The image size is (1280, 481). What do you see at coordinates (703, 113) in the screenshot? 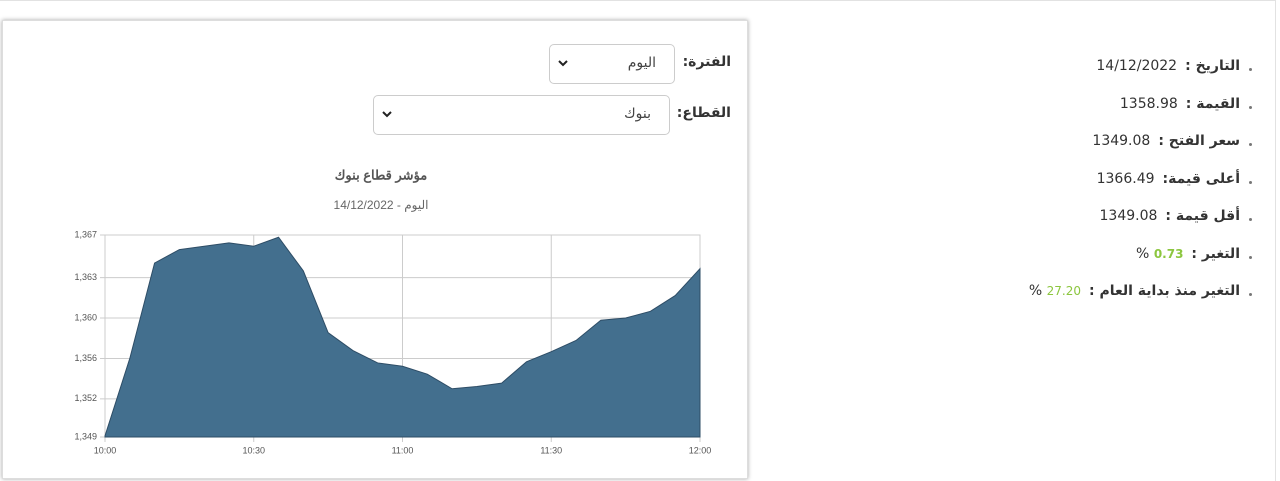
I see `sector-label: القطاع:` at bounding box center [703, 113].